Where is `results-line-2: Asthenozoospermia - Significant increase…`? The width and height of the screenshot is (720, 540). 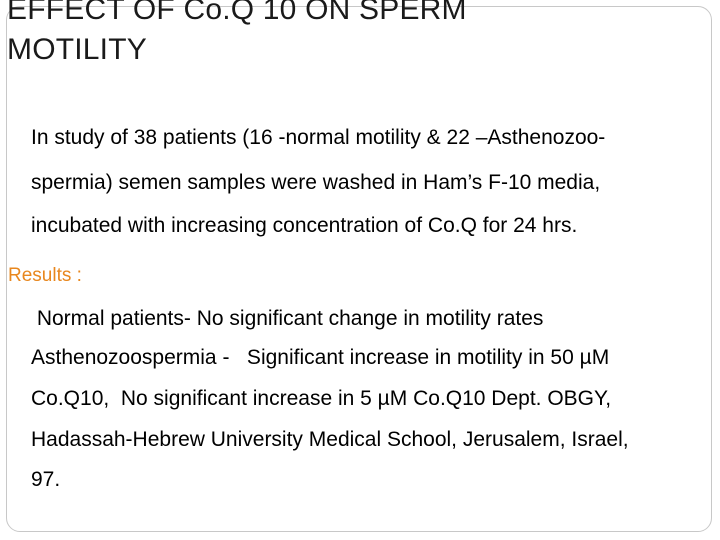
results-line-2: Asthenozoospermia - Significant increase… is located at coordinates (320, 357).